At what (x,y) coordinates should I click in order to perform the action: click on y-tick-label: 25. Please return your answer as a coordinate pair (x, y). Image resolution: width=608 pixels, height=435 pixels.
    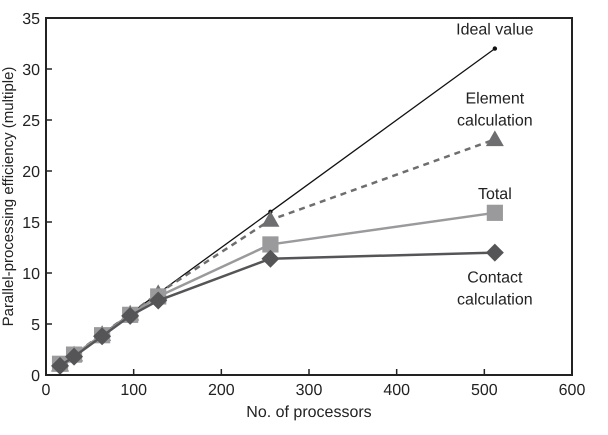
    Looking at the image, I should click on (31, 121).